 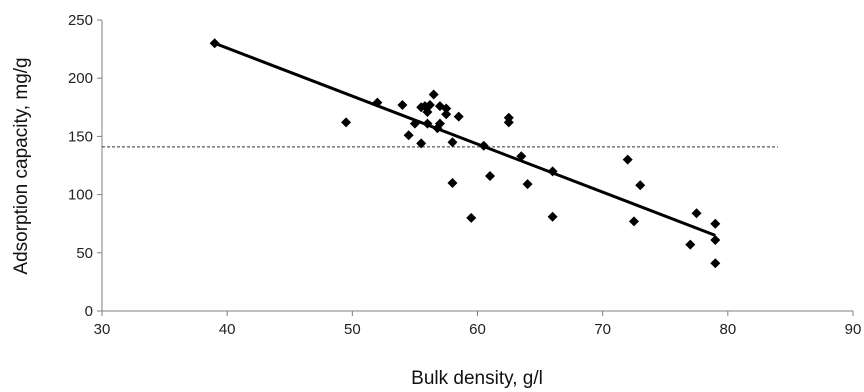 I want to click on x-tick-label: 40, so click(x=227, y=329).